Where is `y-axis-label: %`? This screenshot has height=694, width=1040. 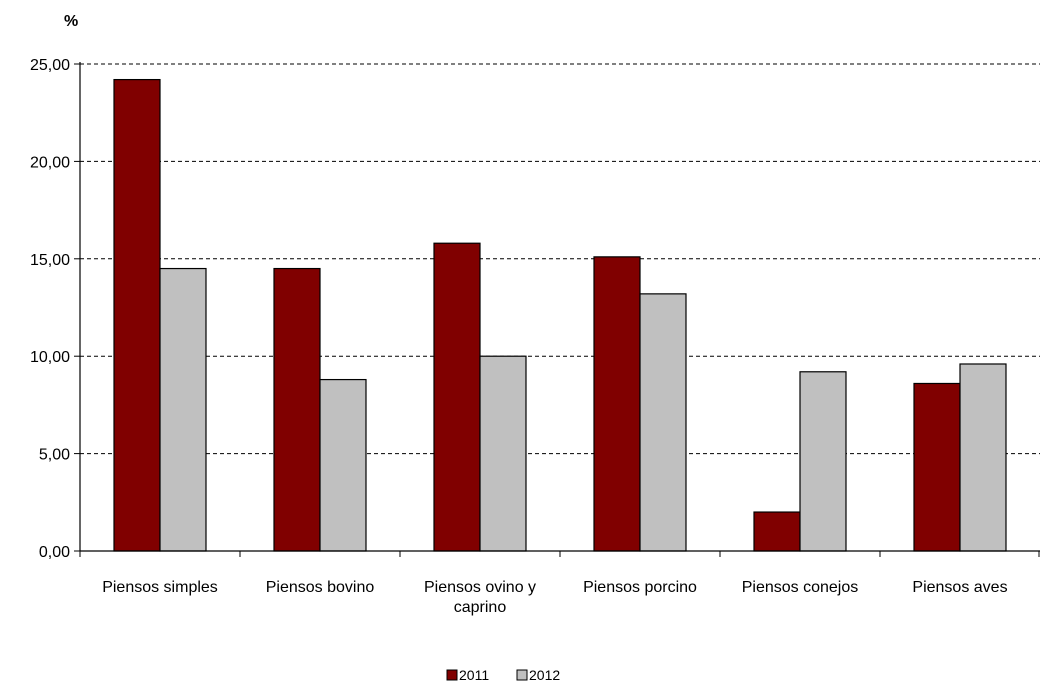
y-axis-label: % is located at coordinates (71, 21).